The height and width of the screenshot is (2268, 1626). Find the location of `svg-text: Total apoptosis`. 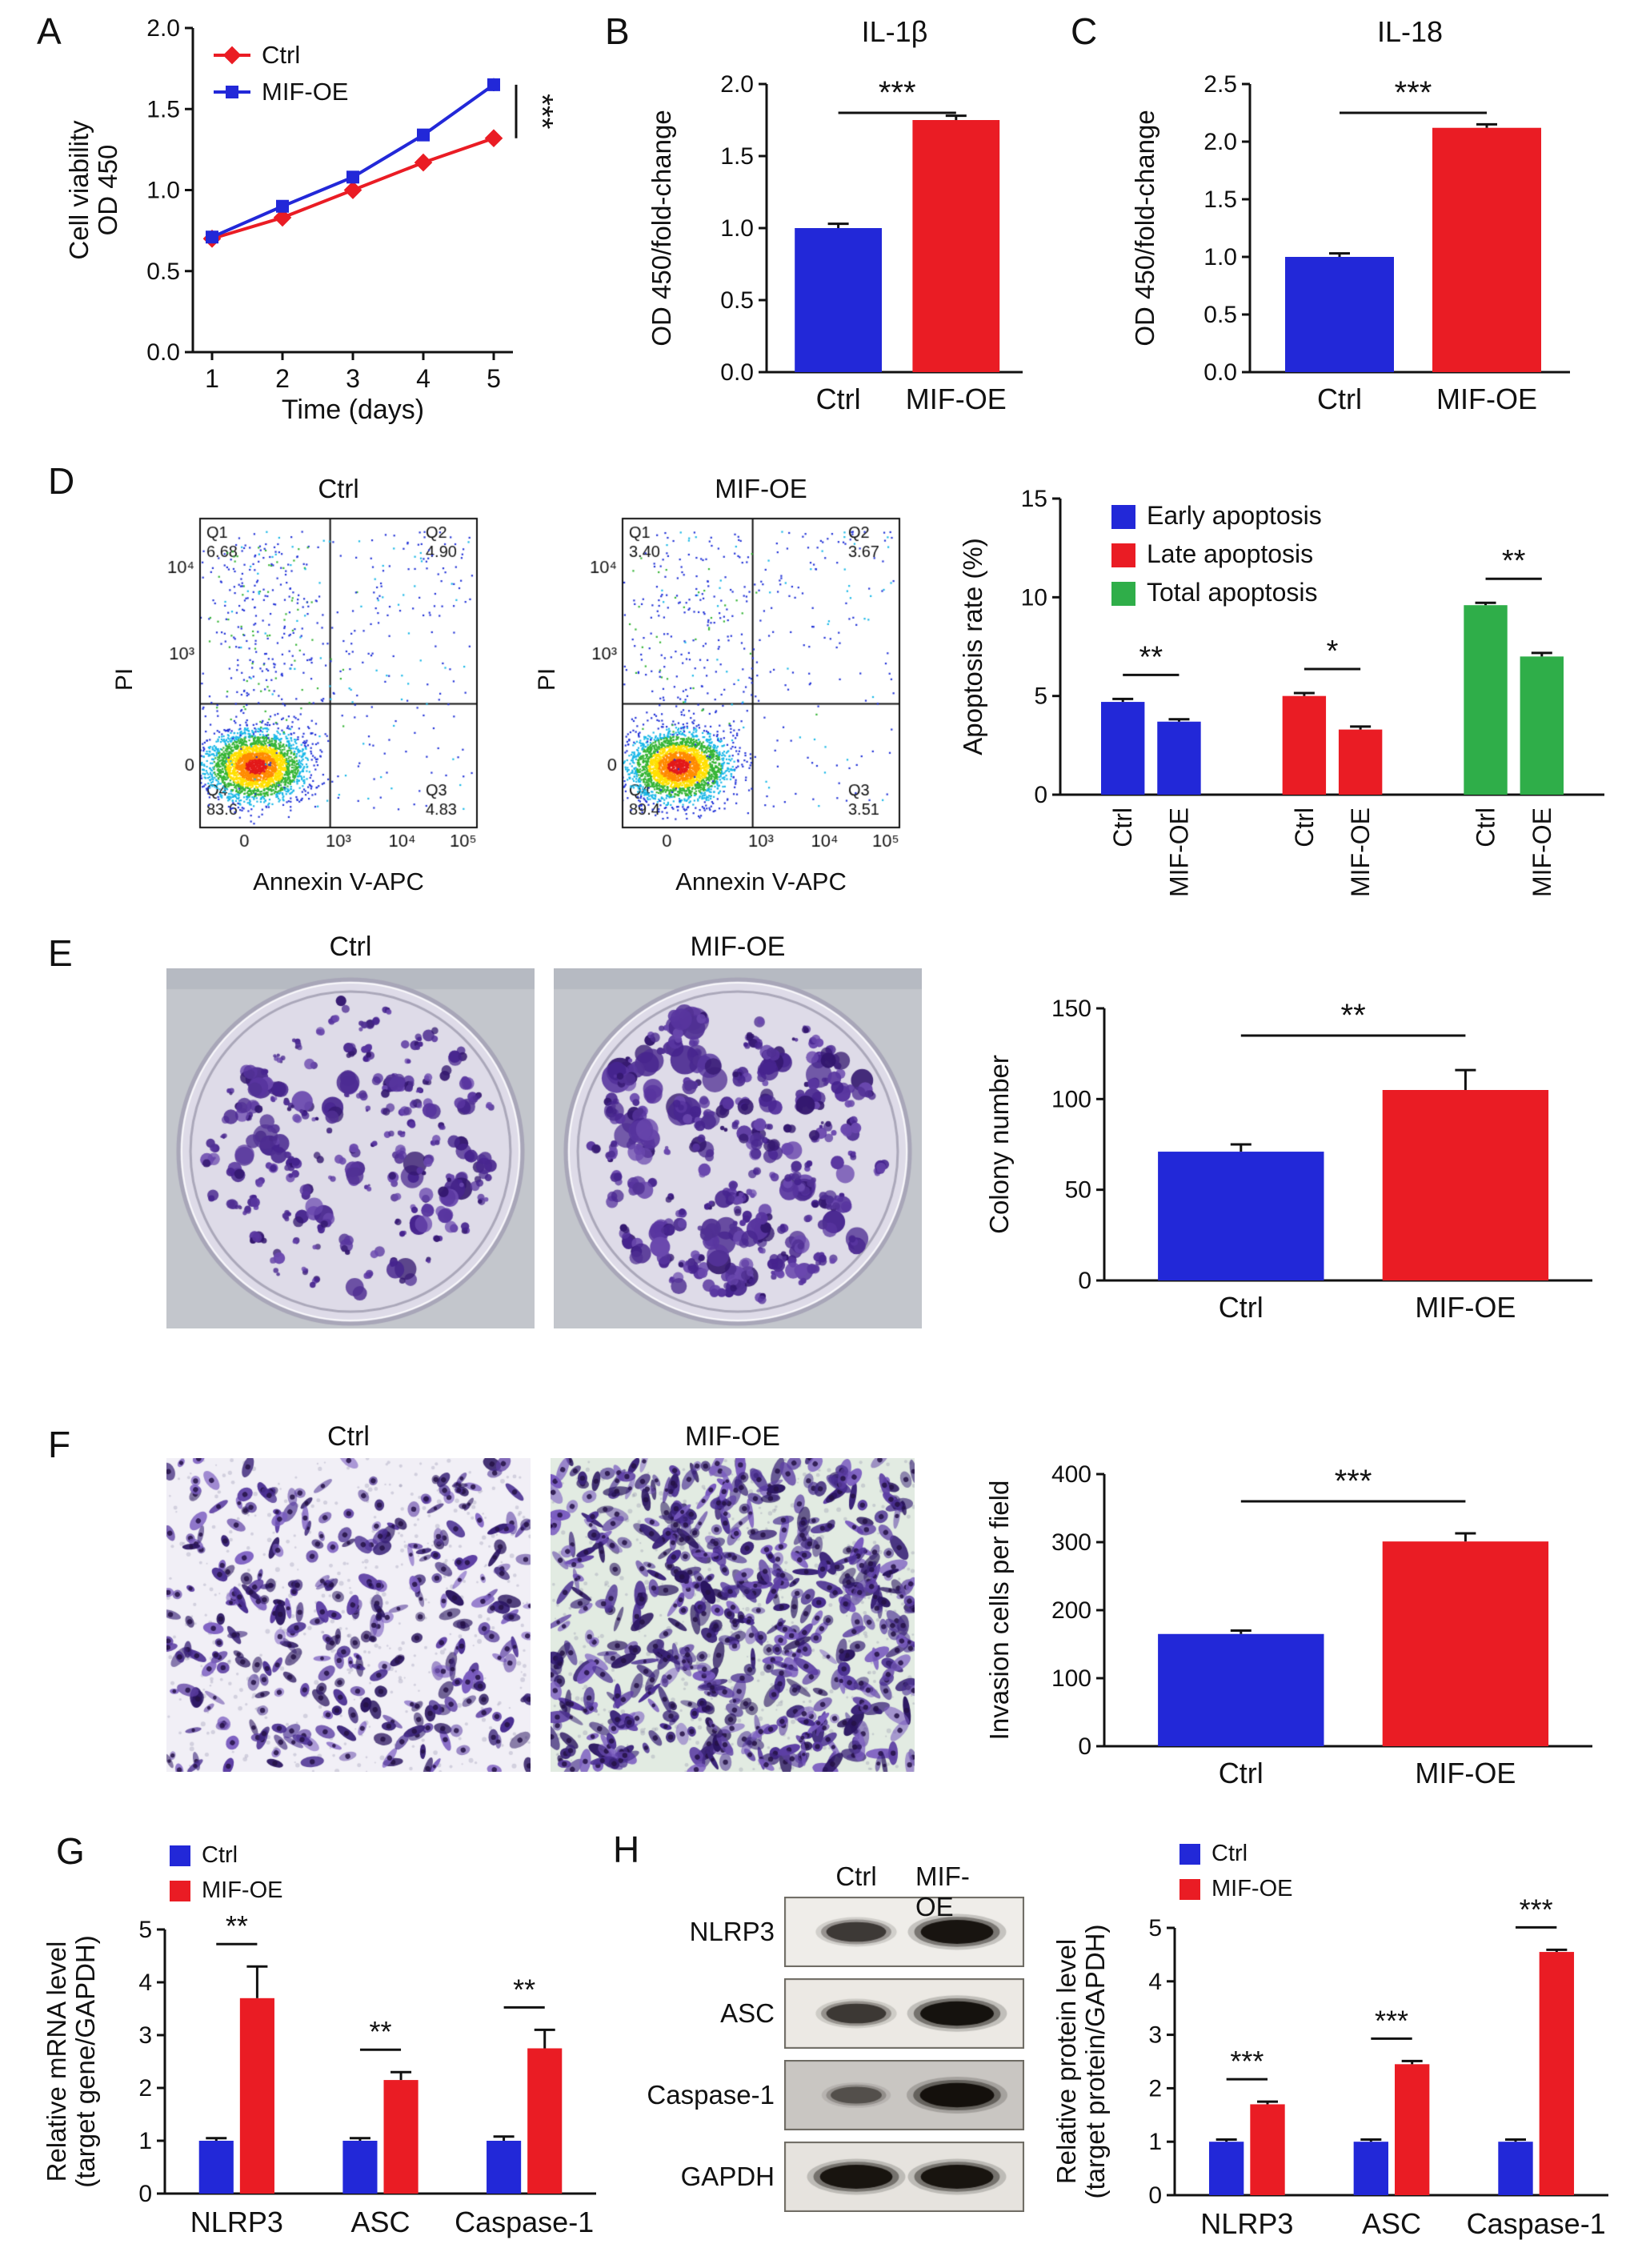

svg-text: Total apoptosis is located at coordinates (1232, 592).